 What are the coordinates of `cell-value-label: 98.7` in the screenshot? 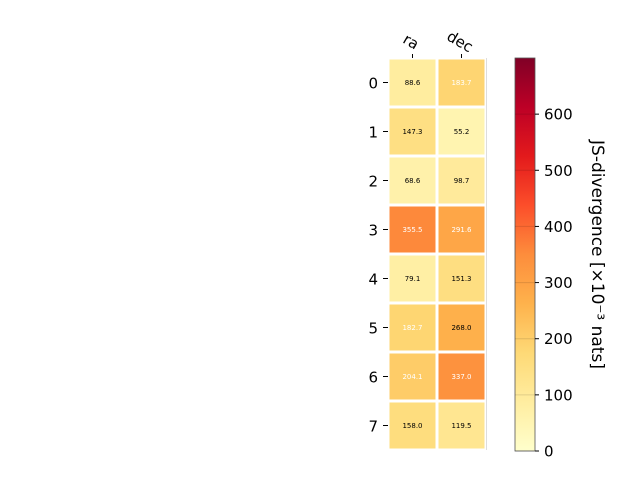 It's located at (462, 181).